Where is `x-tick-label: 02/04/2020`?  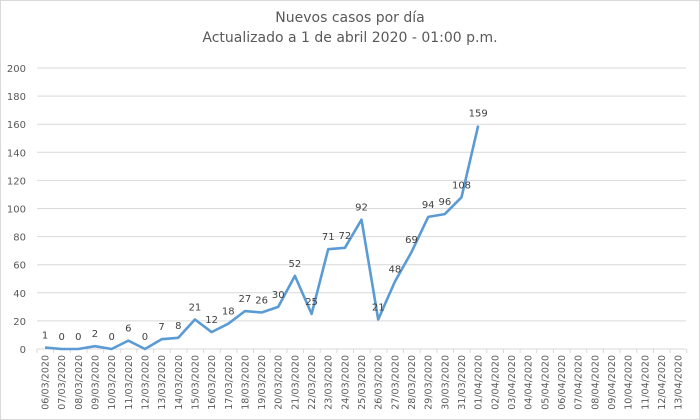
x-tick-label: 02/04/2020 is located at coordinates (495, 382).